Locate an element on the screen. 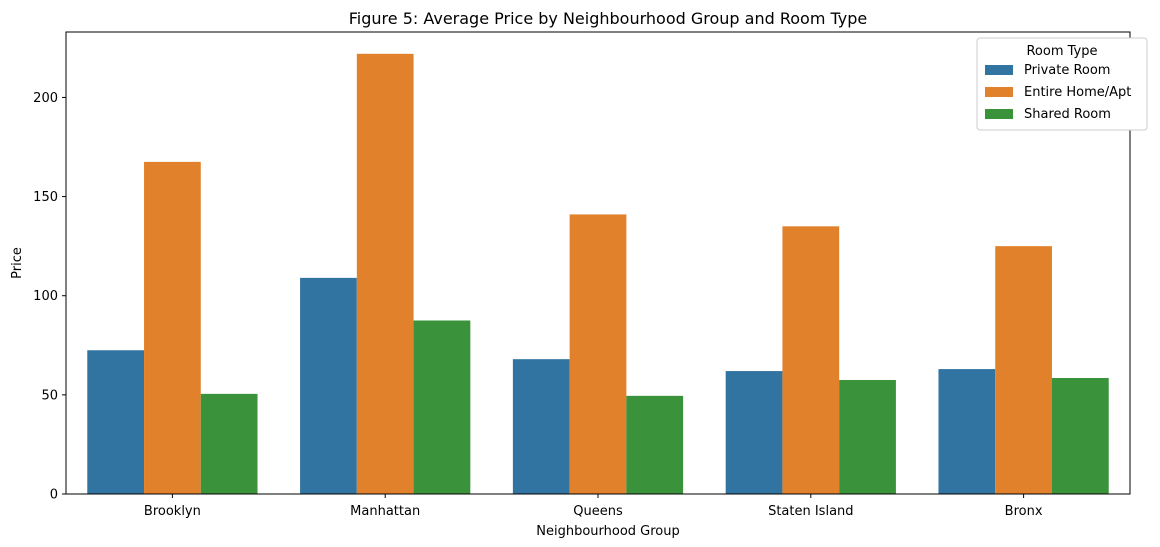 Image resolution: width=1160 pixels, height=547 pixels. legend-label: Shared Room is located at coordinates (1067, 114).